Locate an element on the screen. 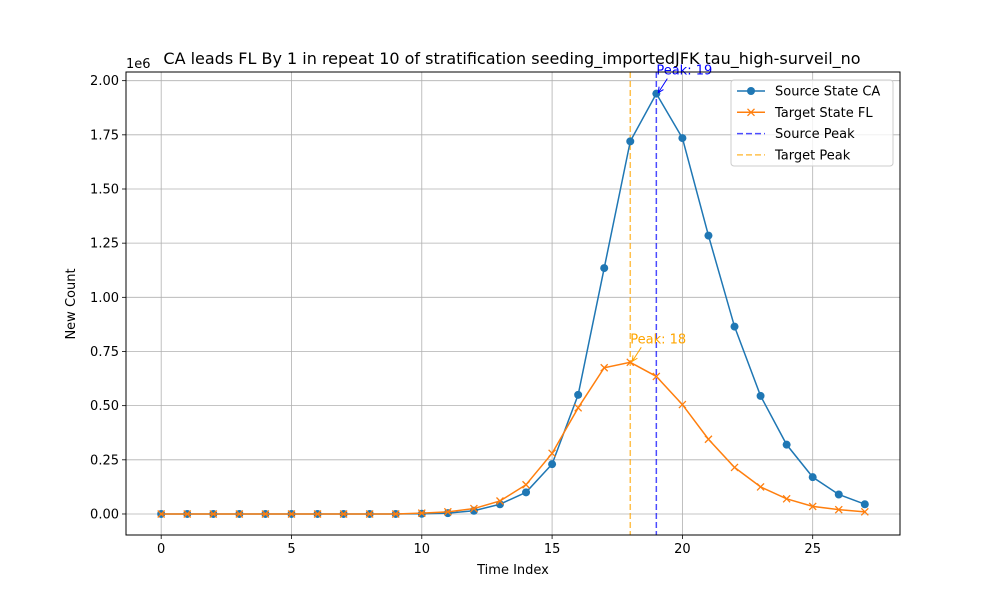  y-axis-offset-label: 1e6 is located at coordinates (138, 64).